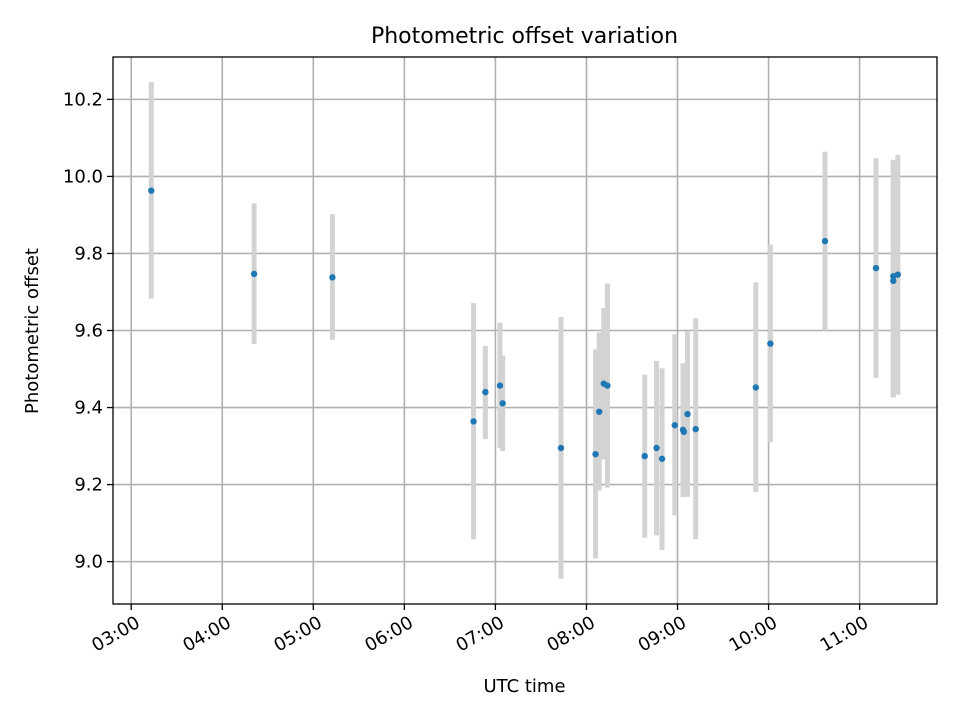 The image size is (960, 720). What do you see at coordinates (88, 408) in the screenshot?
I see `y-tick-label: 9.4` at bounding box center [88, 408].